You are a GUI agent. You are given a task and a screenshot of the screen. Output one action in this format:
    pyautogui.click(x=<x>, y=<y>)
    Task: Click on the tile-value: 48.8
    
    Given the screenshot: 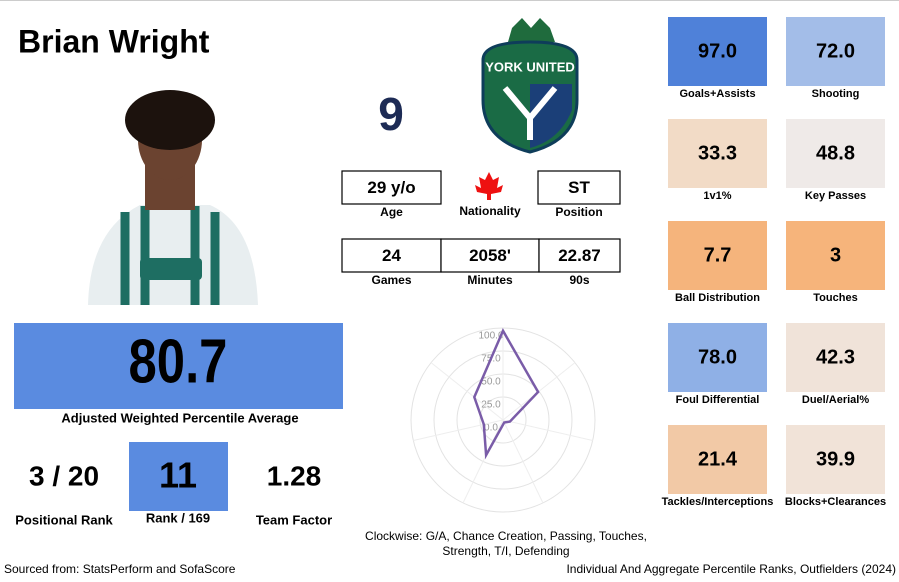 What is the action you would take?
    pyautogui.click(x=835, y=153)
    